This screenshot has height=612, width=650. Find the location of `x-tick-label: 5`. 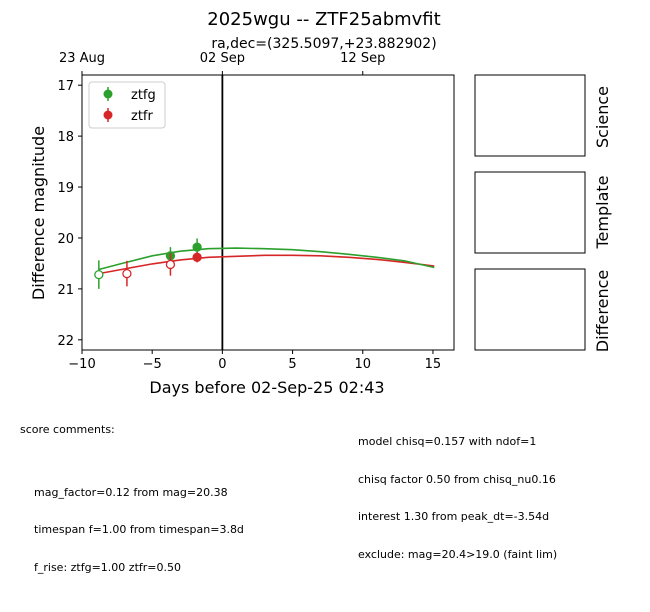

x-tick-label: 5 is located at coordinates (292, 364).